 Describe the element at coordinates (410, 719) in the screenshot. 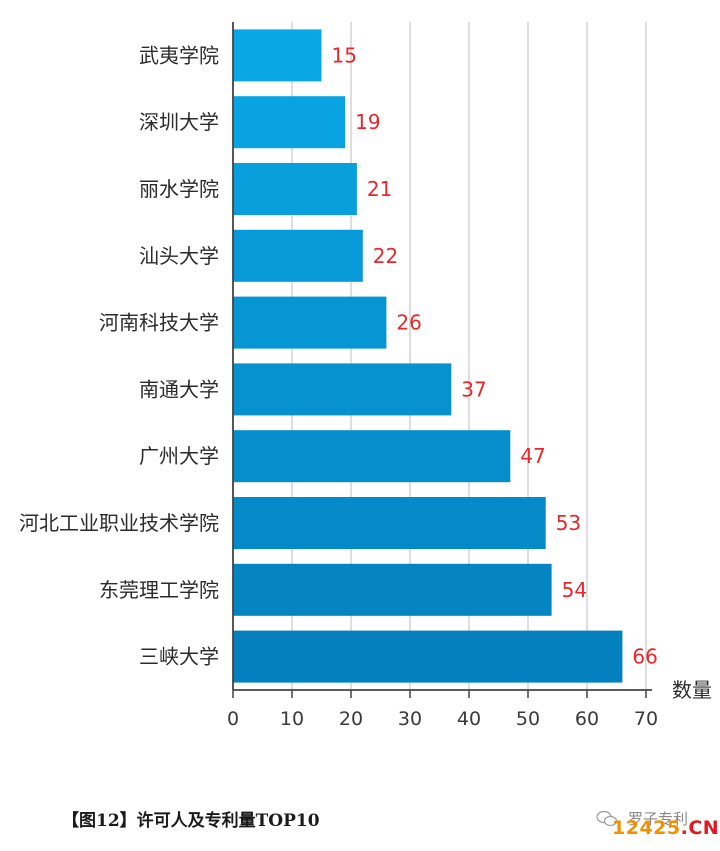

I see `x-tick-label: 30` at that location.